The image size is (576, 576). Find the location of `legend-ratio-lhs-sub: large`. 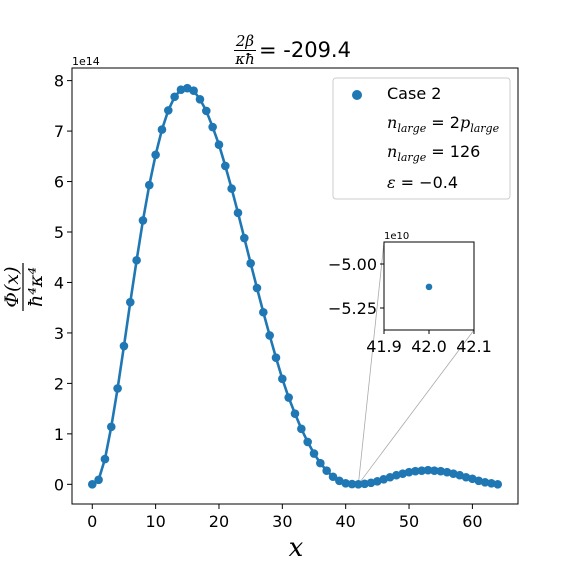

legend-ratio-lhs-sub: large is located at coordinates (411, 128).